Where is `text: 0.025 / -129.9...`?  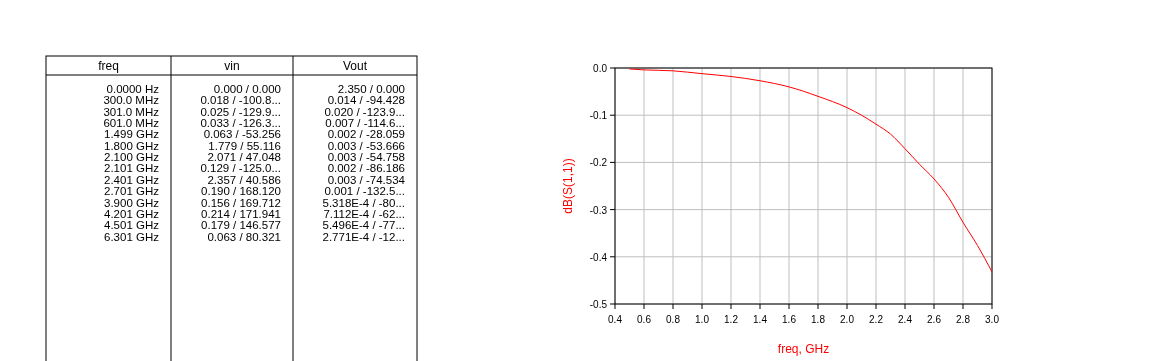 text: 0.025 / -129.9... is located at coordinates (240, 111).